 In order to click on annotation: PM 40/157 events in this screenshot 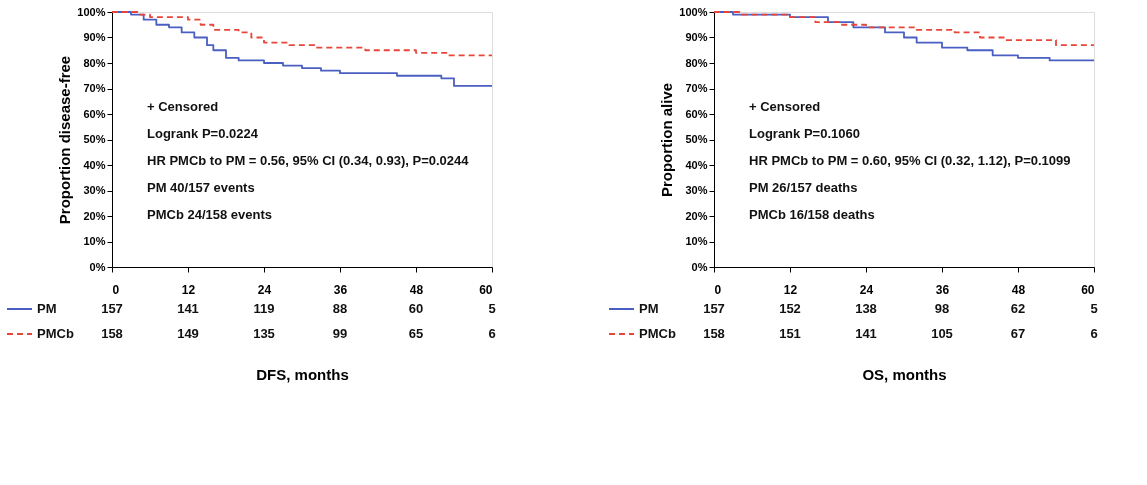, I will do `click(201, 187)`.